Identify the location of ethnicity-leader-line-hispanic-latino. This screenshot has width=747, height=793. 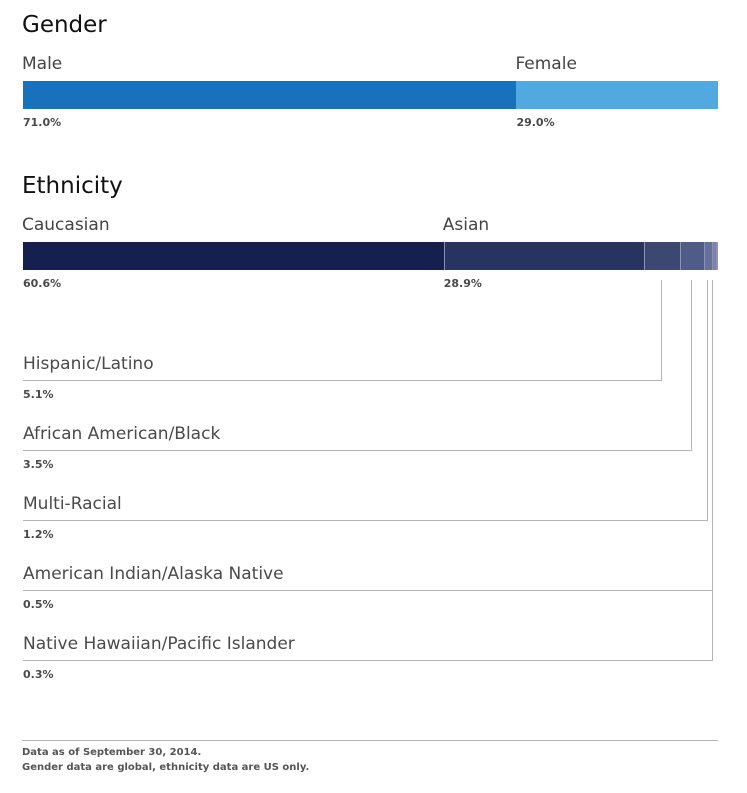
(343, 330).